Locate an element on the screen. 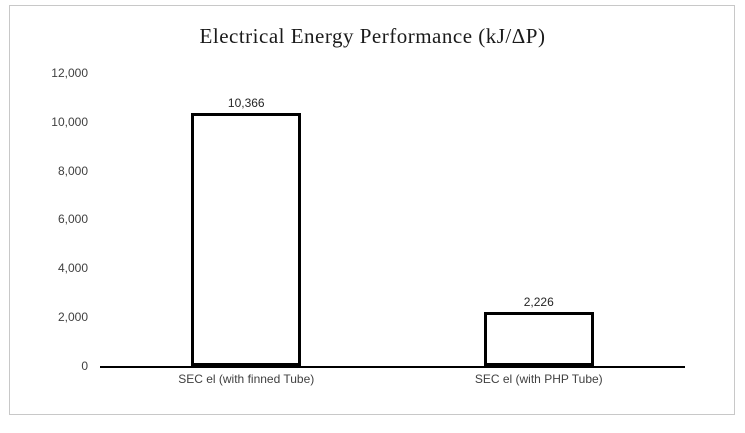 The image size is (745, 433). bar-finned-tube is located at coordinates (246, 239).